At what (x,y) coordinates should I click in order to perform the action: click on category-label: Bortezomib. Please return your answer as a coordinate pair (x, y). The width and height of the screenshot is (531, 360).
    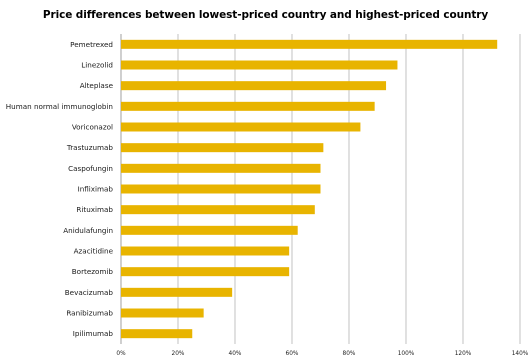
    Looking at the image, I should click on (93, 271).